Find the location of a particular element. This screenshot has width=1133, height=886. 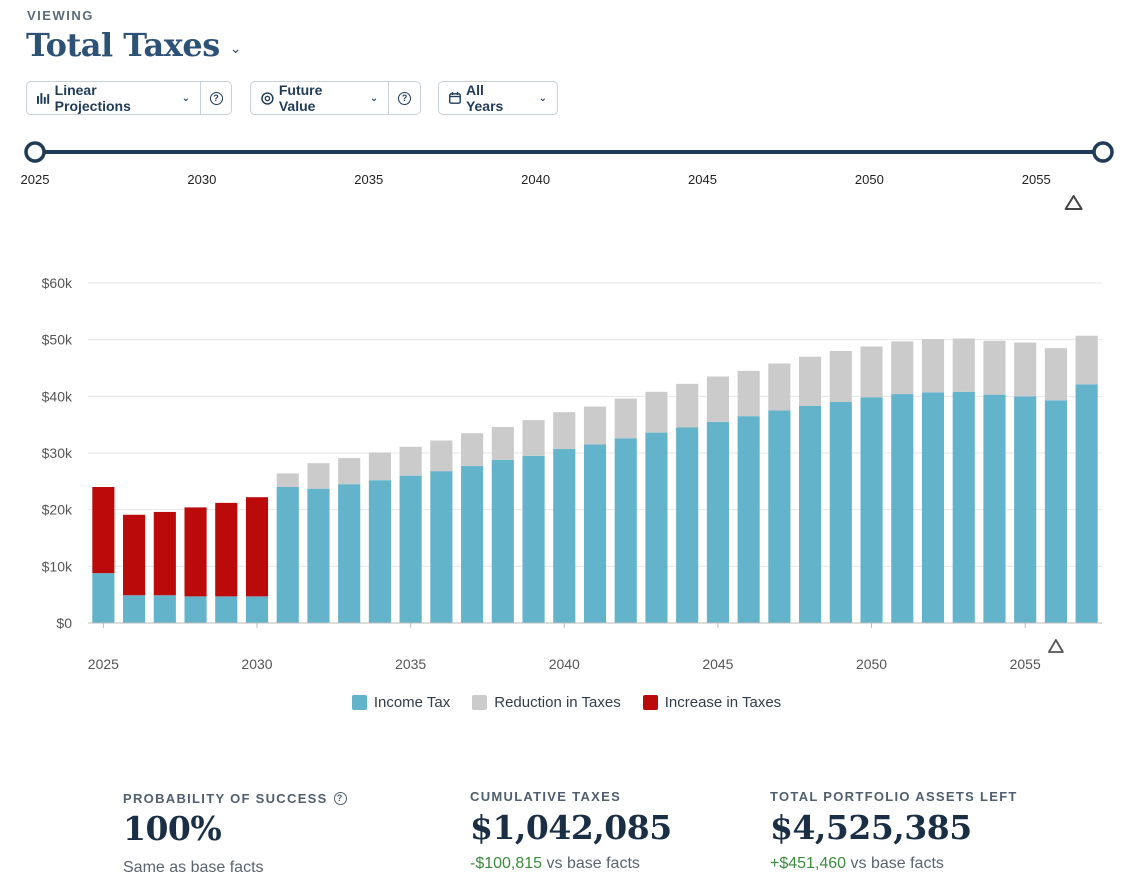

projection-control: Linear Projections ⌄ ? is located at coordinates (129, 98).